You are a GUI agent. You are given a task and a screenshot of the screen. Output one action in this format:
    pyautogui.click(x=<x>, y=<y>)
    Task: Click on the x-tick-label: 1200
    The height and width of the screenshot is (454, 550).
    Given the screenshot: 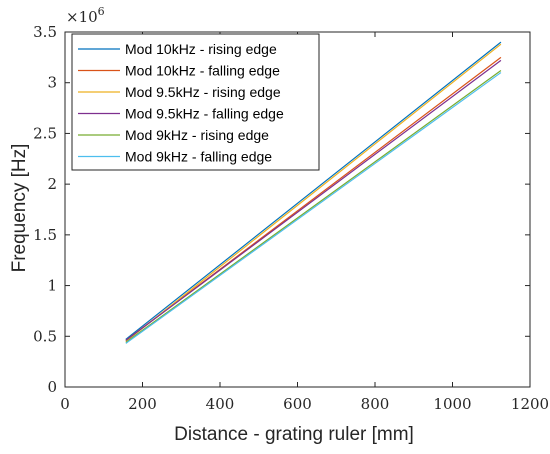 What is the action you would take?
    pyautogui.click(x=530, y=404)
    